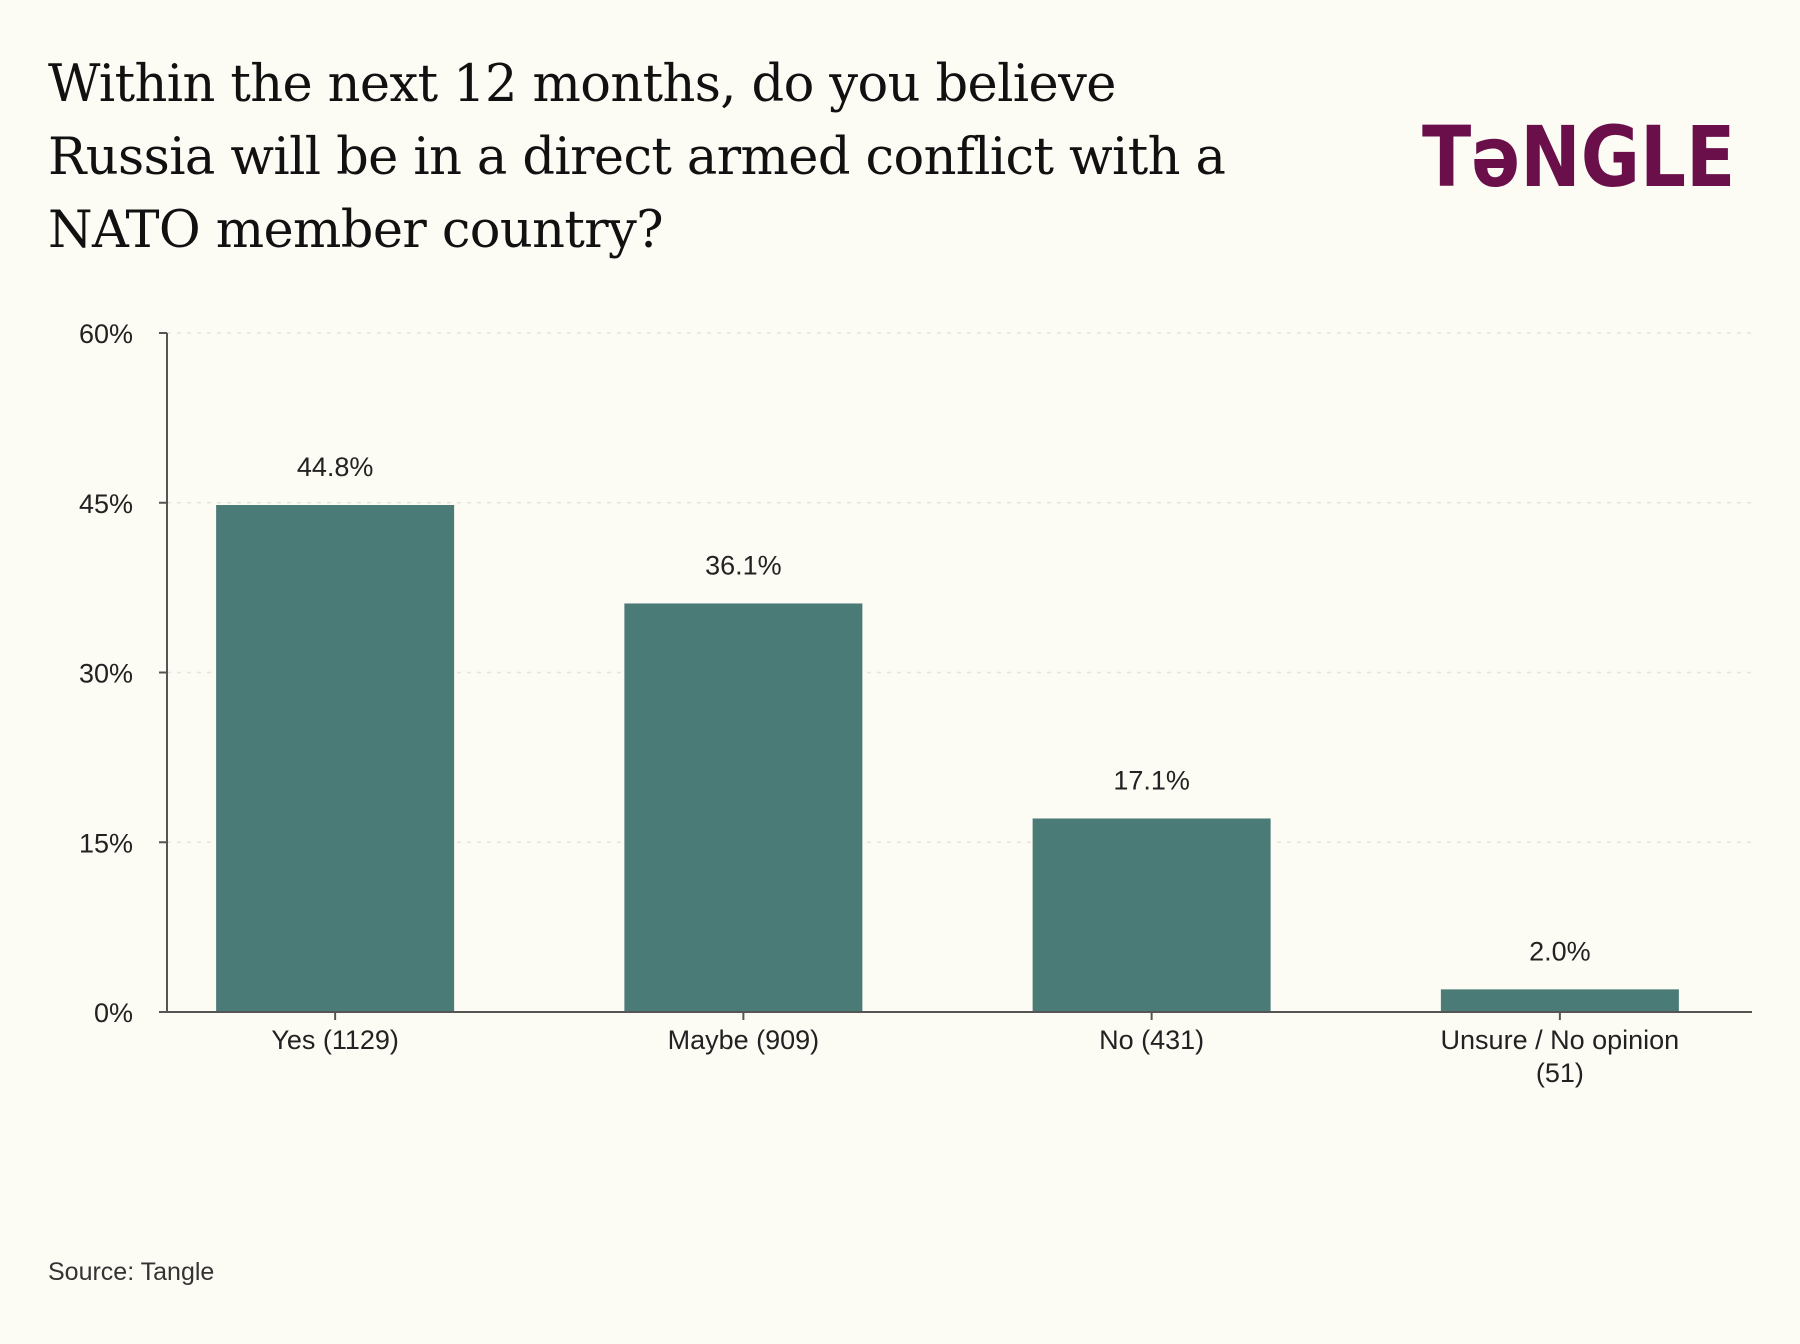 The width and height of the screenshot is (1800, 1344). What do you see at coordinates (743, 565) in the screenshot?
I see `value-label: 36.1%` at bounding box center [743, 565].